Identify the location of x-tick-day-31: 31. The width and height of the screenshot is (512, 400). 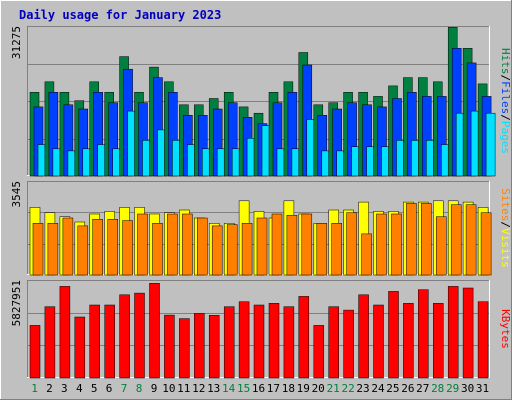
(482, 388).